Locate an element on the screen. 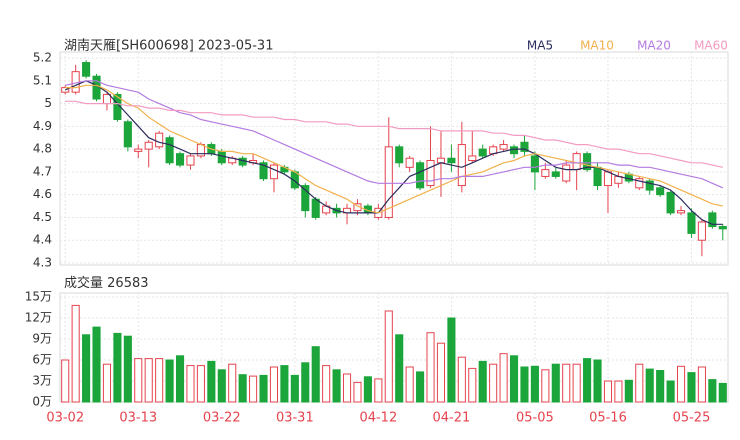  legend-entry: MA10 is located at coordinates (597, 46).